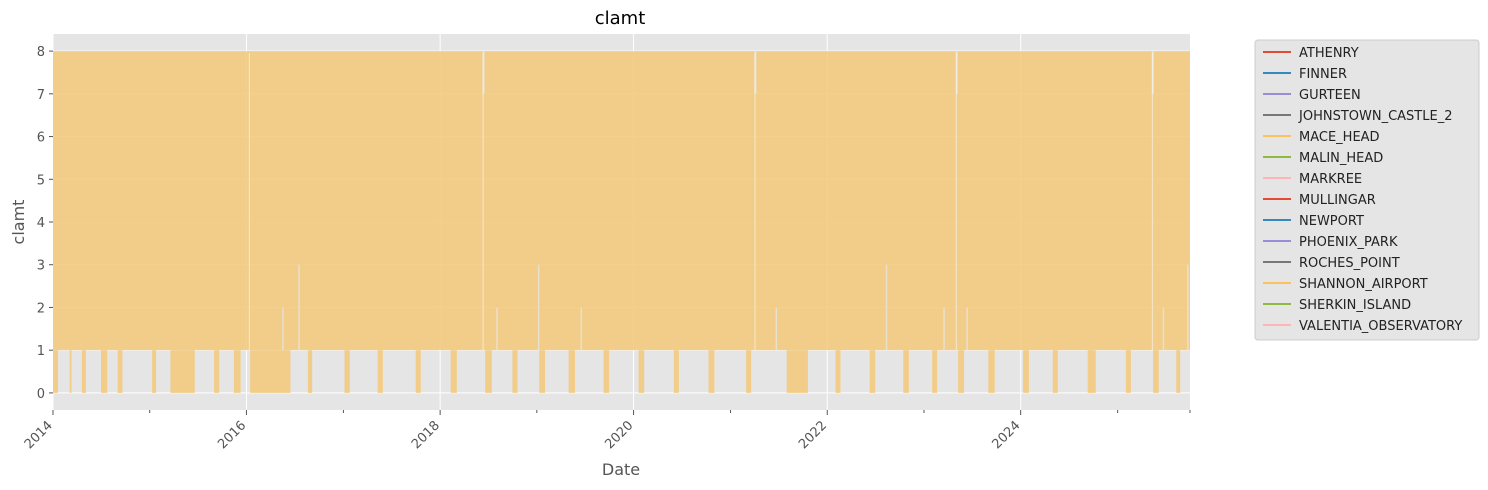  I want to click on legend-label: SHANNON_AIRPORT, so click(1363, 284).